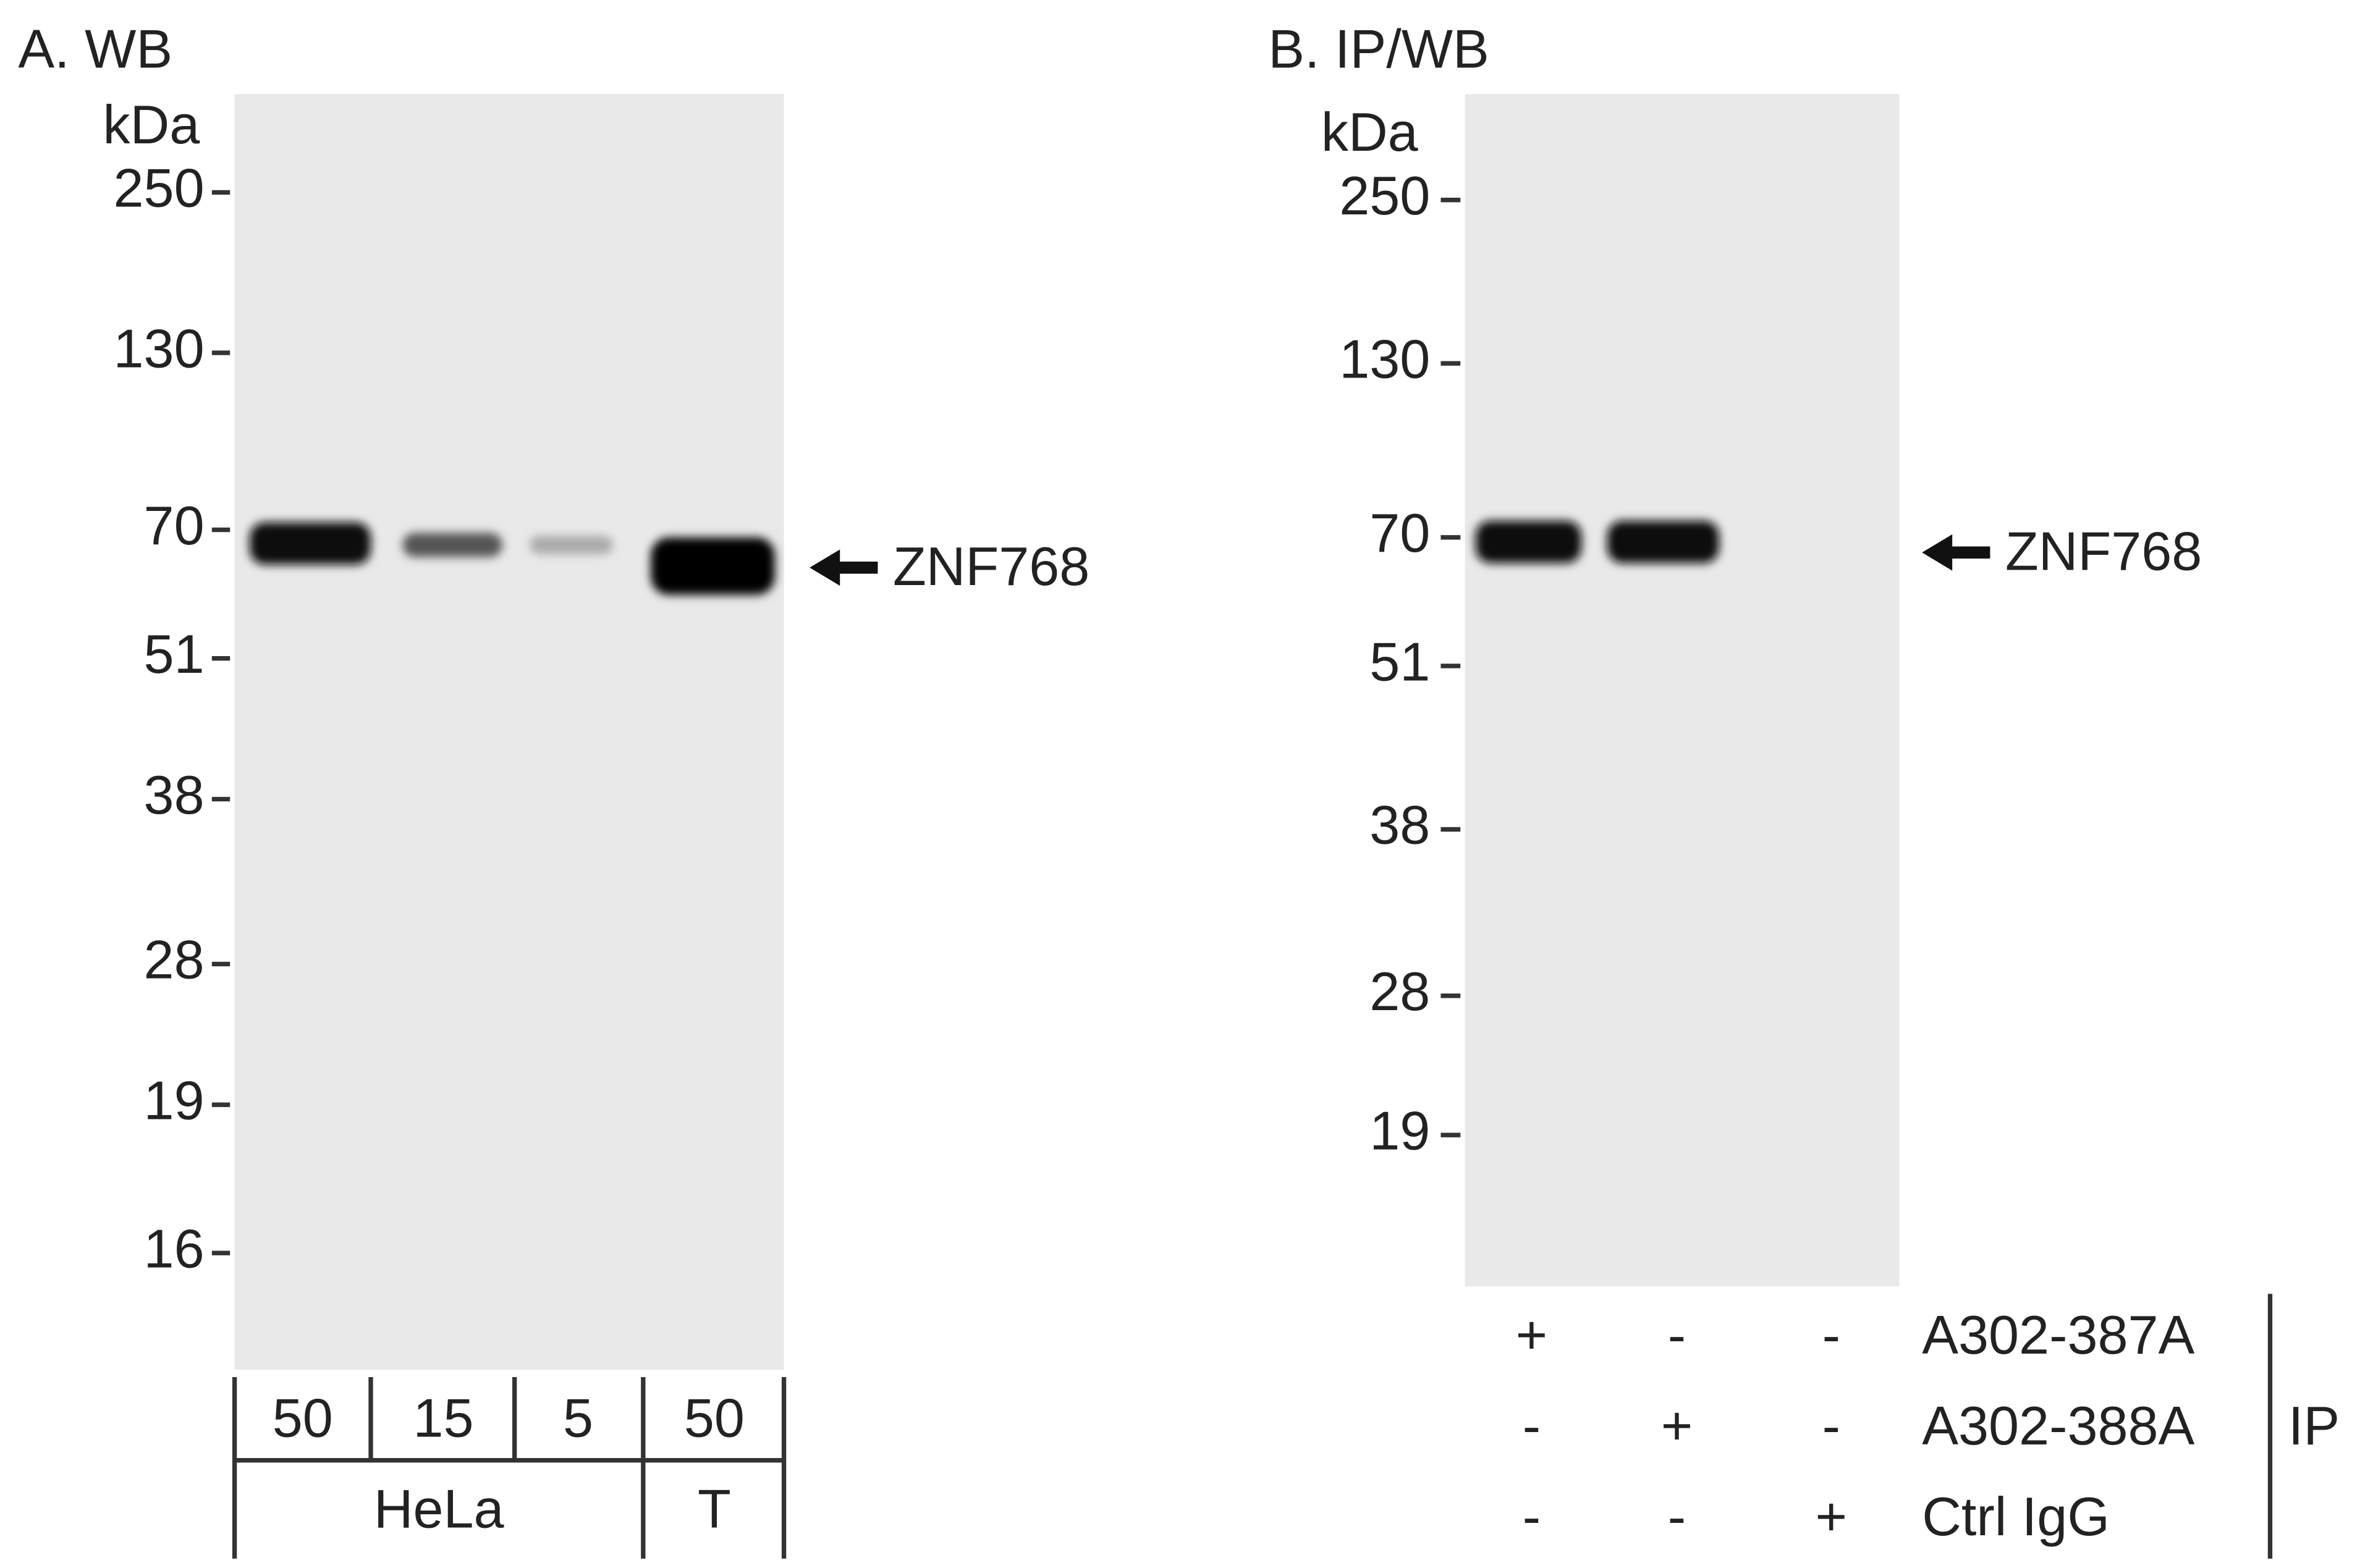 The image size is (2373, 1568). I want to click on panel-title: B. IP/WB, so click(1378, 48).